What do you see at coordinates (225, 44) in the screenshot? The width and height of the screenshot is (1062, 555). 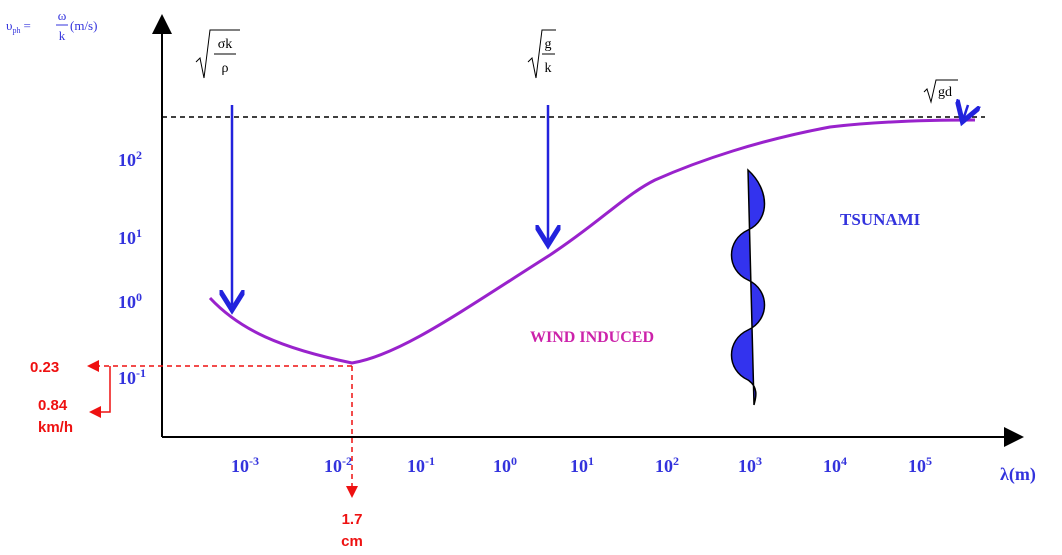 I see `formula: σk` at bounding box center [225, 44].